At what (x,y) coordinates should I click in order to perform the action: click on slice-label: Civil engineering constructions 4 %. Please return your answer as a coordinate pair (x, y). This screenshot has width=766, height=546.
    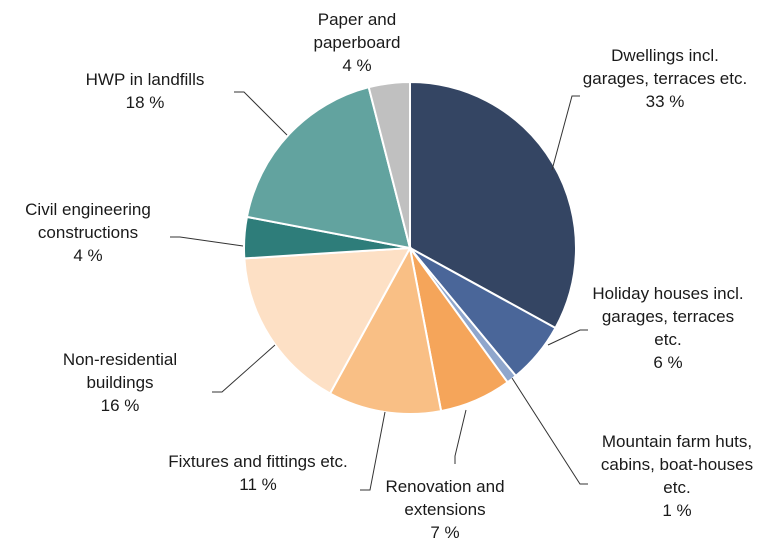
    Looking at the image, I should click on (88, 232).